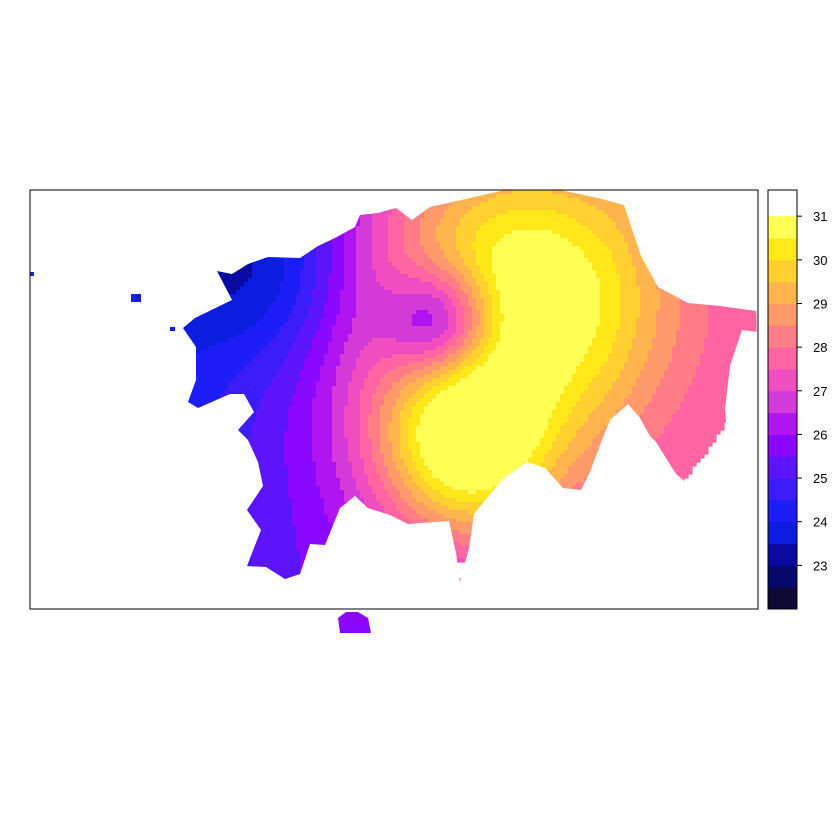  Describe the element at coordinates (820, 216) in the screenshot. I see `legend-tick-label: 31` at that location.